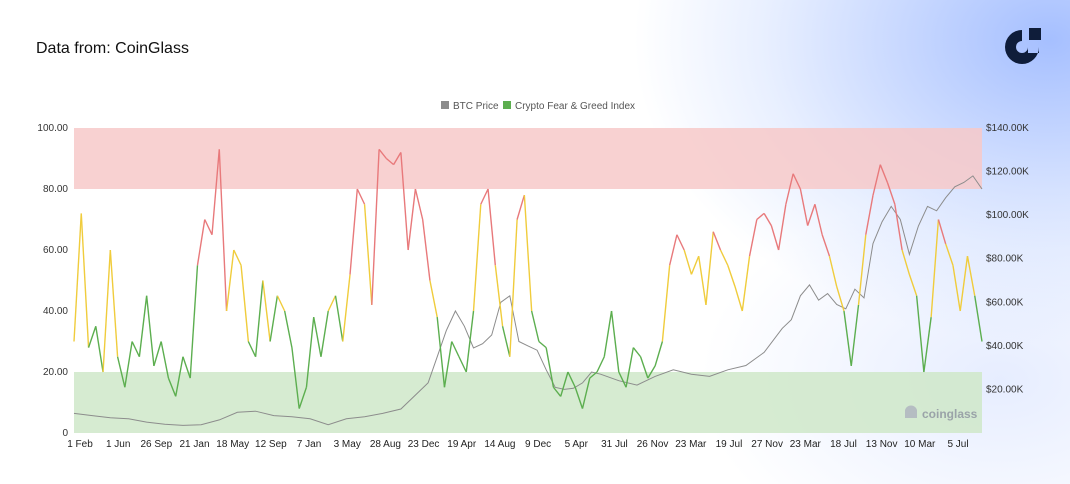 The height and width of the screenshot is (484, 1070). Describe the element at coordinates (920, 444) in the screenshot. I see `x-tick-label: 10 Mar` at that location.